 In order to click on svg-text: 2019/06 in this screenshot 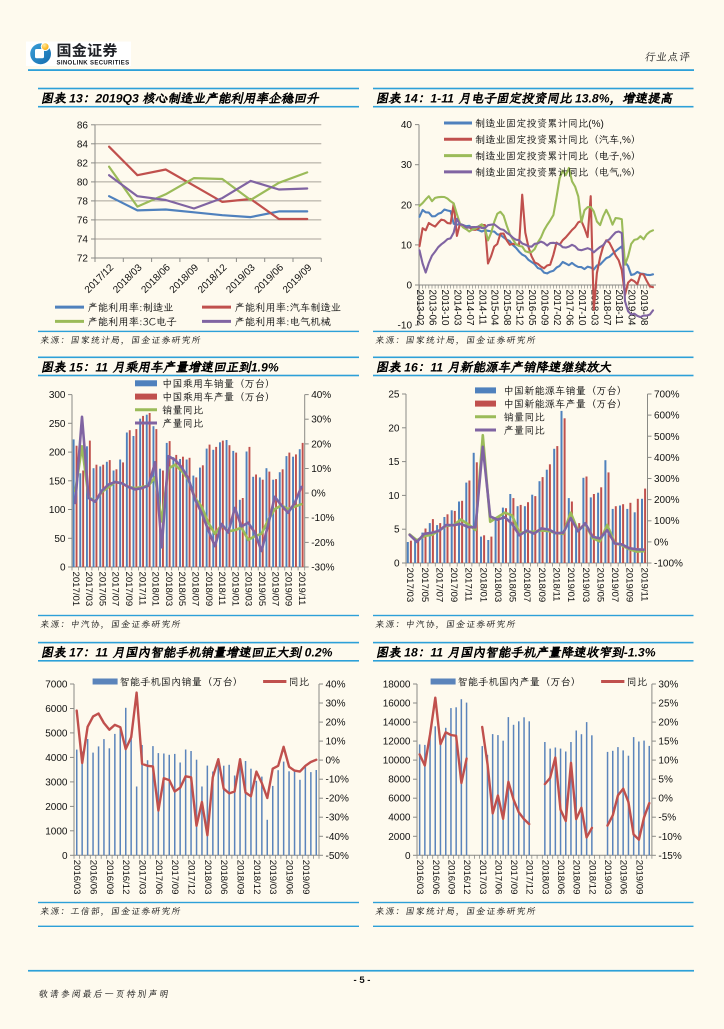, I will do `click(289, 877)`.